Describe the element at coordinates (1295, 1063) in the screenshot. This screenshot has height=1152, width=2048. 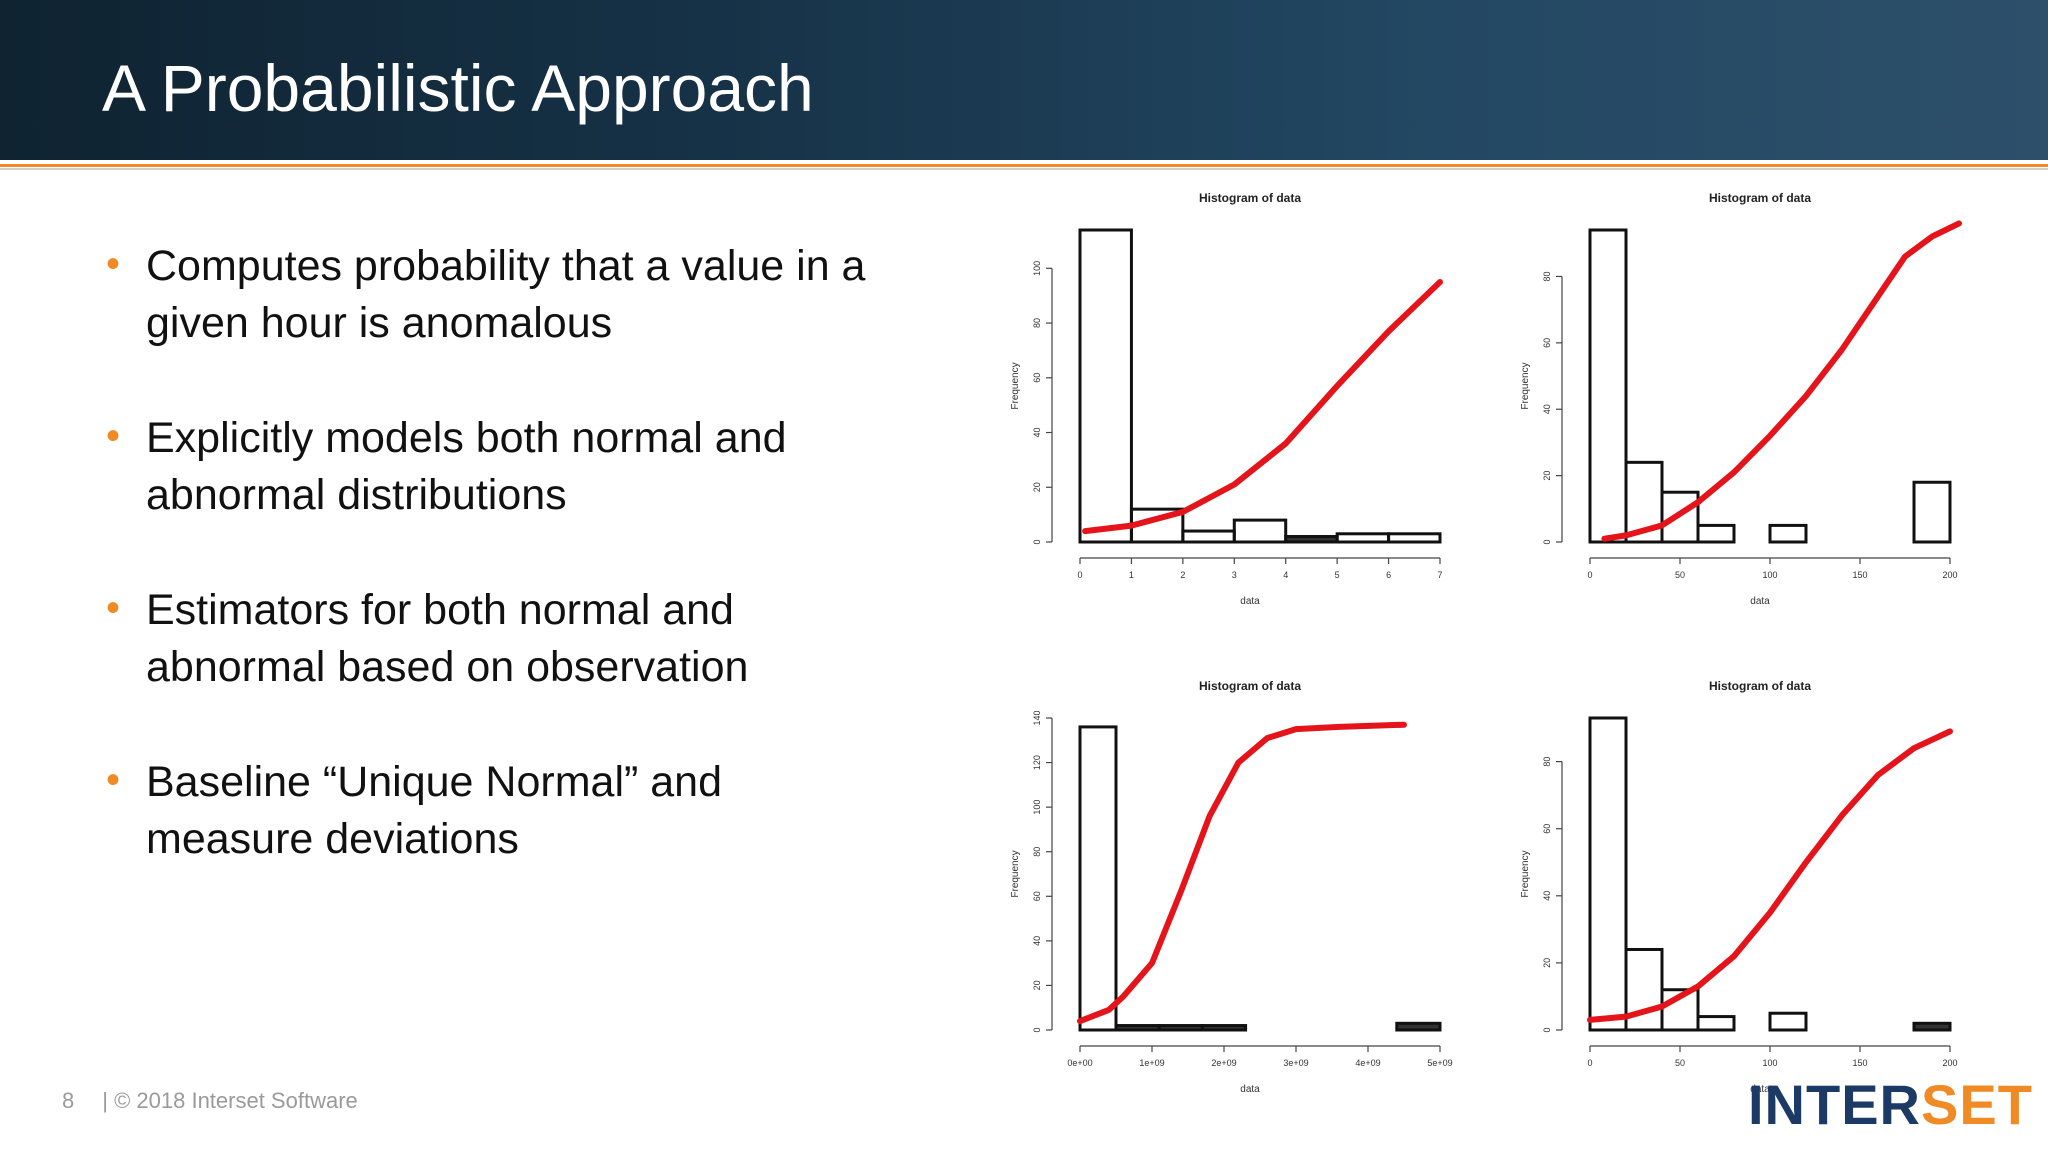
I see `x-tick-label: 3e+09` at that location.